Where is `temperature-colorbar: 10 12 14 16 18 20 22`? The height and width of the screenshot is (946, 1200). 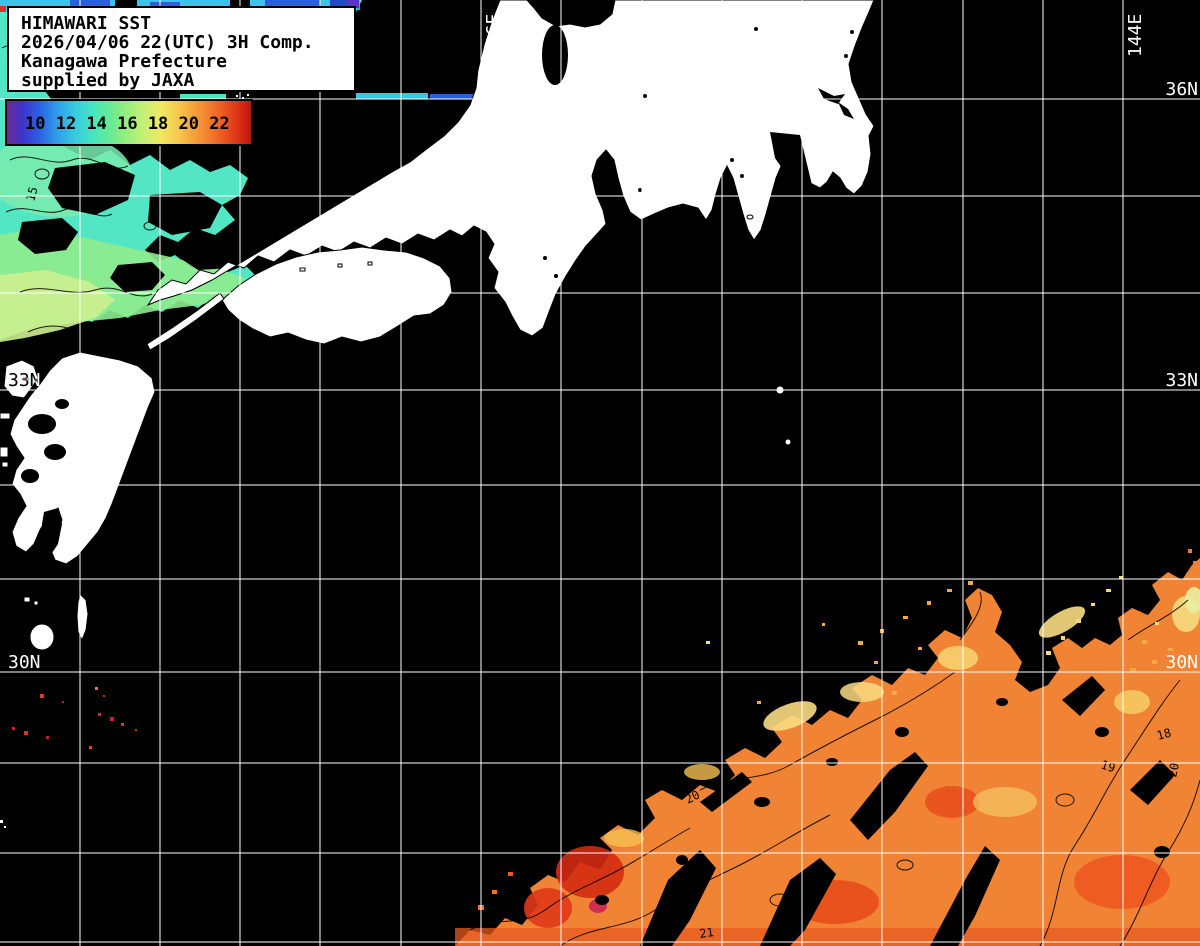 temperature-colorbar: 10 12 14 16 18 20 22 is located at coordinates (129, 122).